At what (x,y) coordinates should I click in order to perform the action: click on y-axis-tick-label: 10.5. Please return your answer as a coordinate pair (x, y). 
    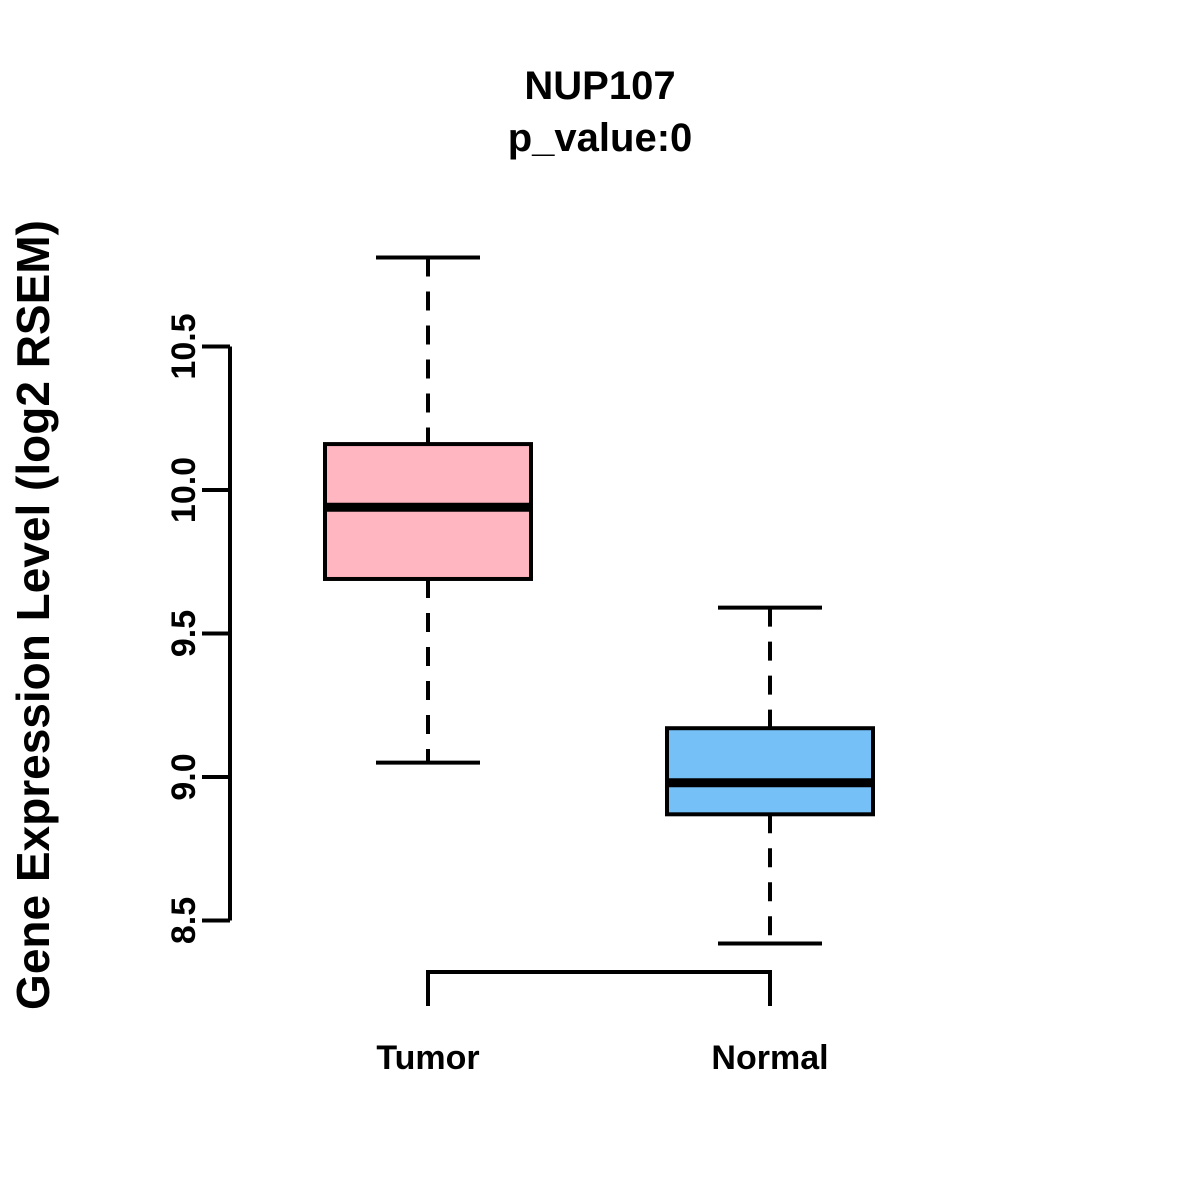
    Looking at the image, I should click on (184, 346).